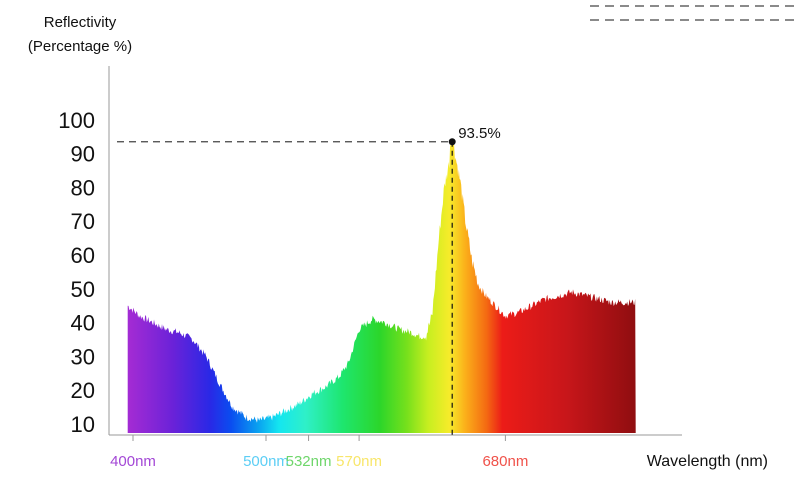 Image resolution: width=795 pixels, height=491 pixels. I want to click on x-axis-label: Wavelength (nm), so click(707, 461).